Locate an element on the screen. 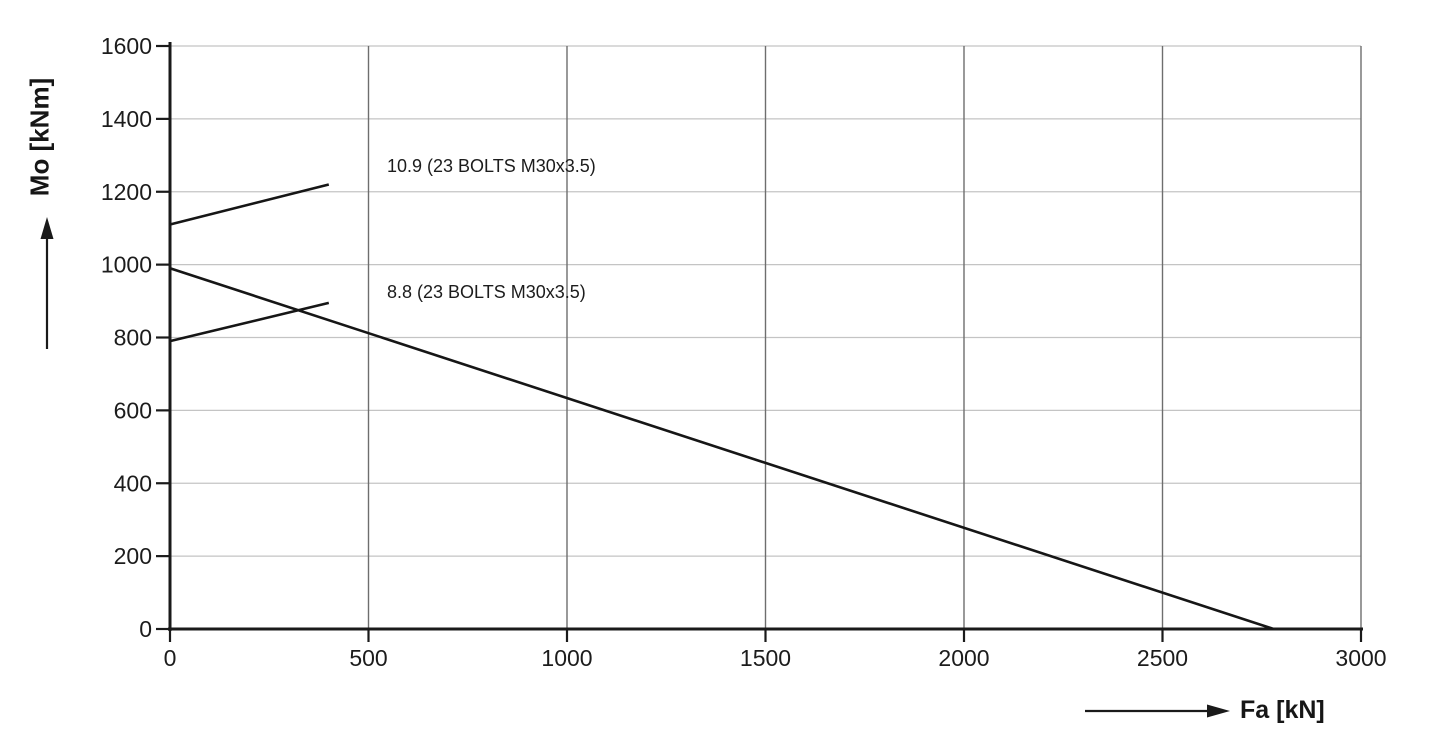 The width and height of the screenshot is (1436, 736). x-tick-label: 3000 is located at coordinates (1360, 658).